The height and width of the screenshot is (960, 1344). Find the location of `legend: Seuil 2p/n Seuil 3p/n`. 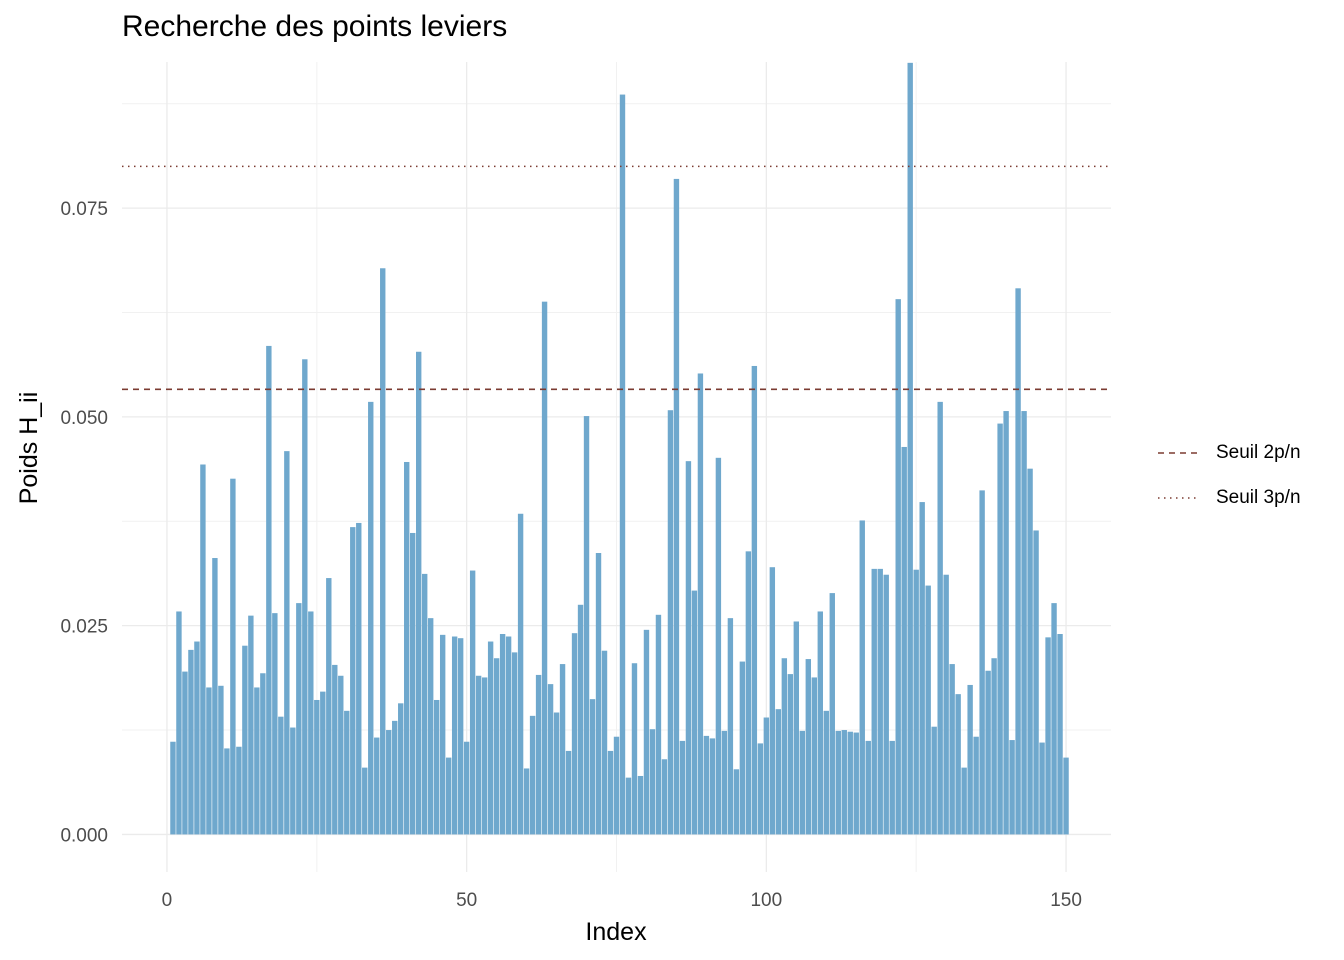

legend: Seuil 2p/n Seuil 3p/n is located at coordinates (1228, 475).